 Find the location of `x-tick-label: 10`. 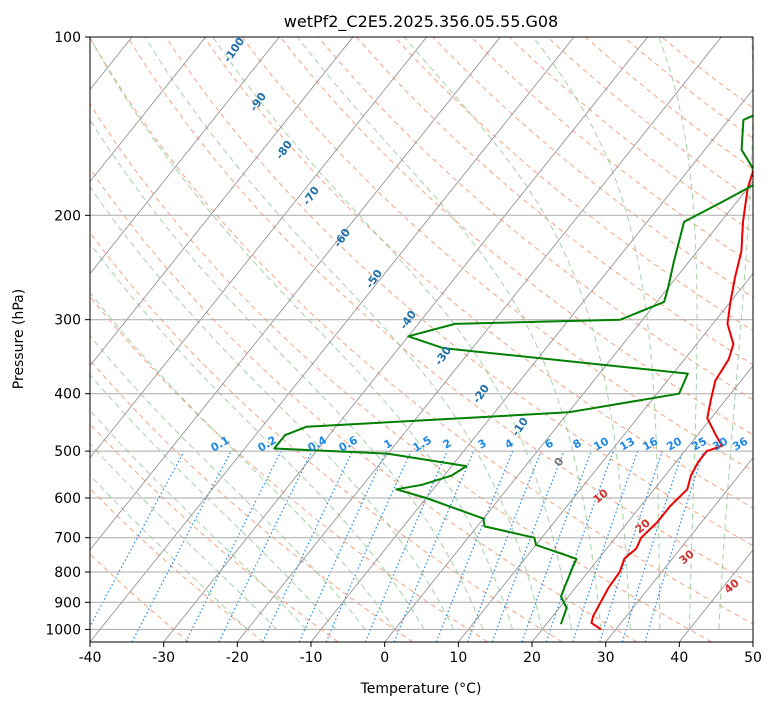

x-tick-label: 10 is located at coordinates (458, 658).